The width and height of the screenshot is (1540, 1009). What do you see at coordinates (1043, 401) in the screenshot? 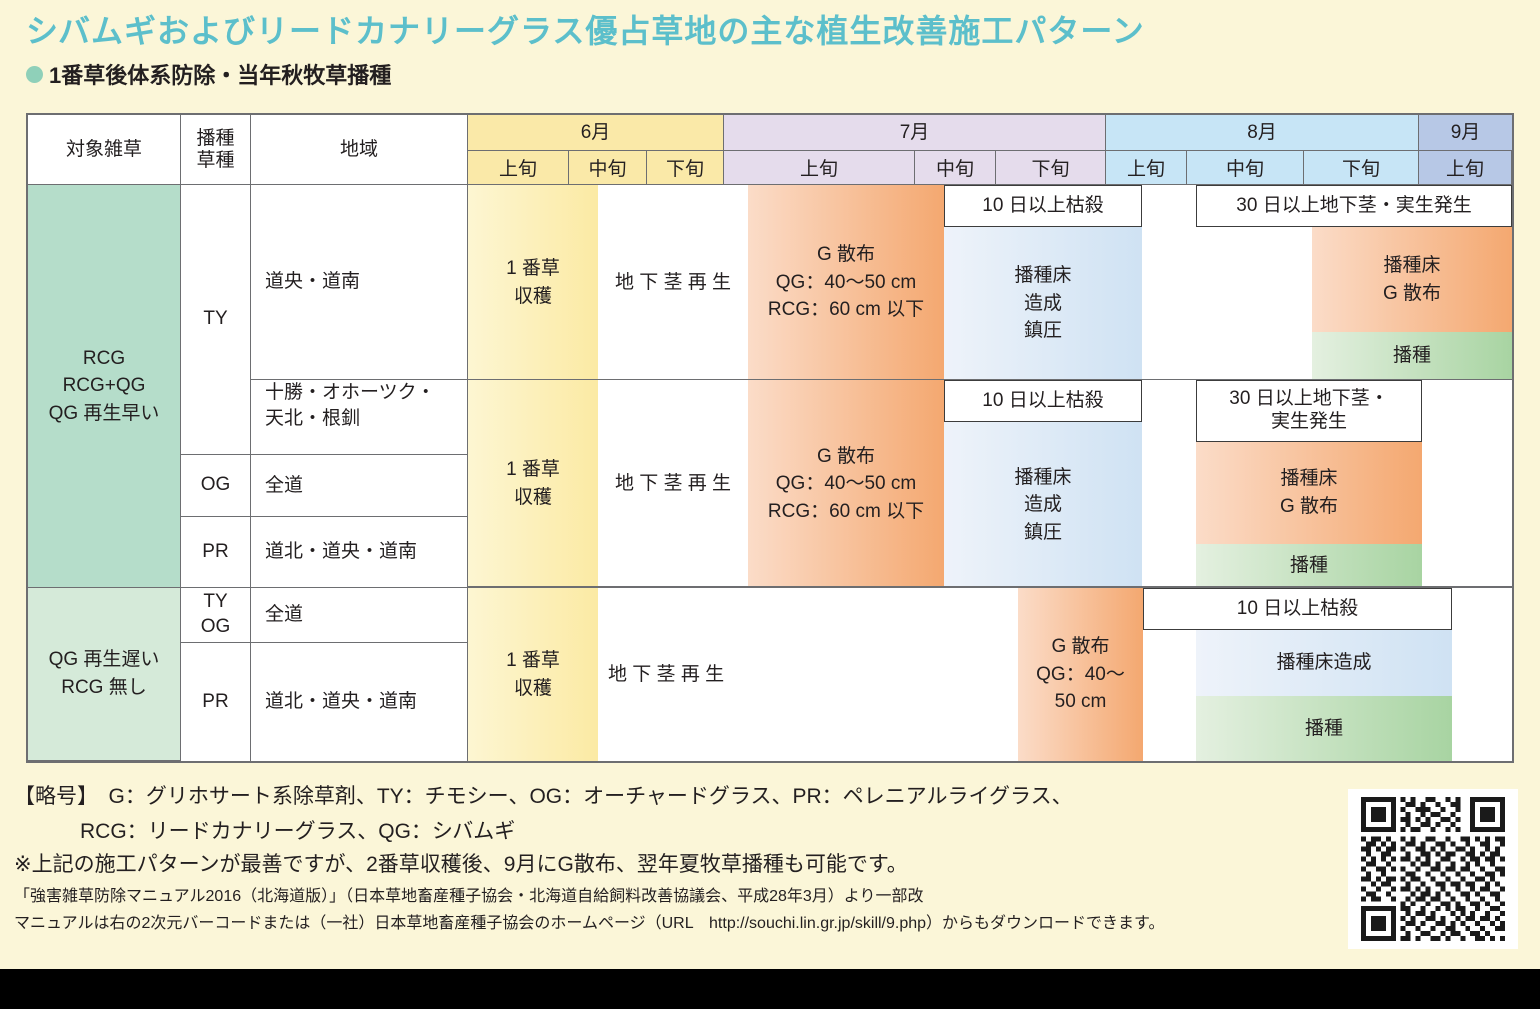
I see `band2-kill-note: 10 日以上枯殺` at bounding box center [1043, 401].